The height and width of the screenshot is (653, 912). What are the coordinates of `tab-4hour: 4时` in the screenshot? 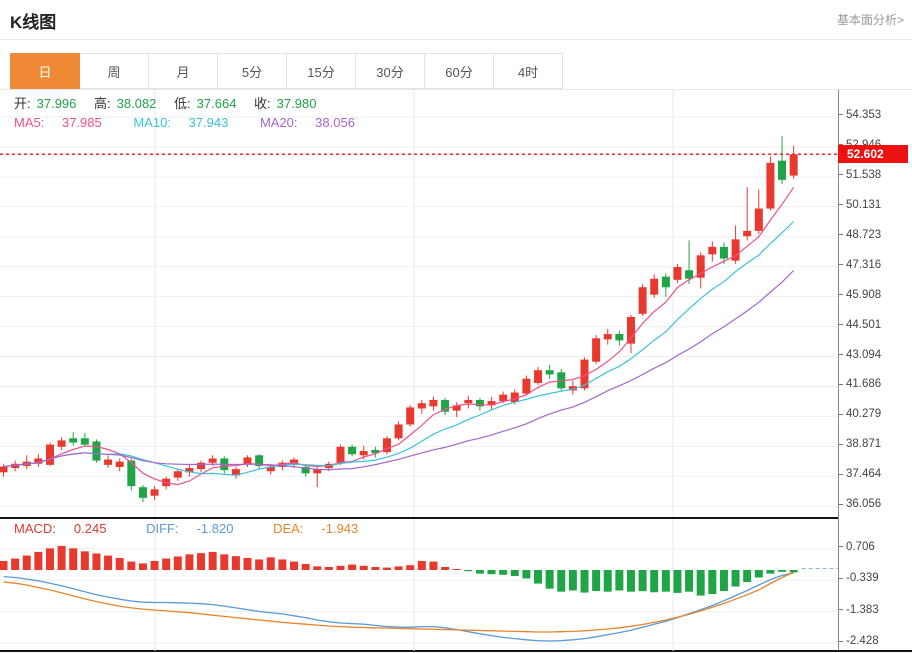 It's located at (528, 71).